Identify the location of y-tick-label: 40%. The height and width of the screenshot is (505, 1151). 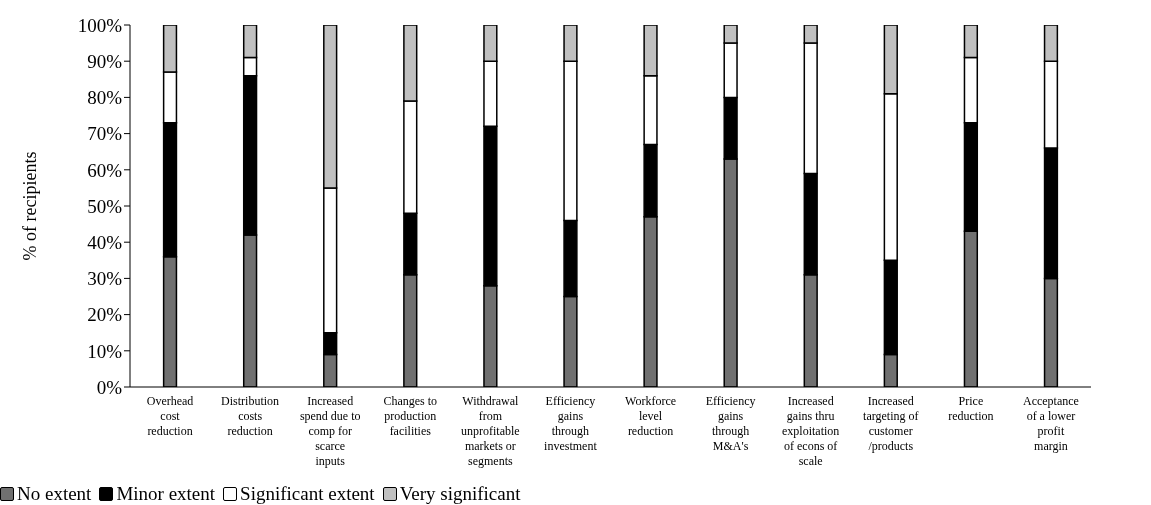
(105, 242).